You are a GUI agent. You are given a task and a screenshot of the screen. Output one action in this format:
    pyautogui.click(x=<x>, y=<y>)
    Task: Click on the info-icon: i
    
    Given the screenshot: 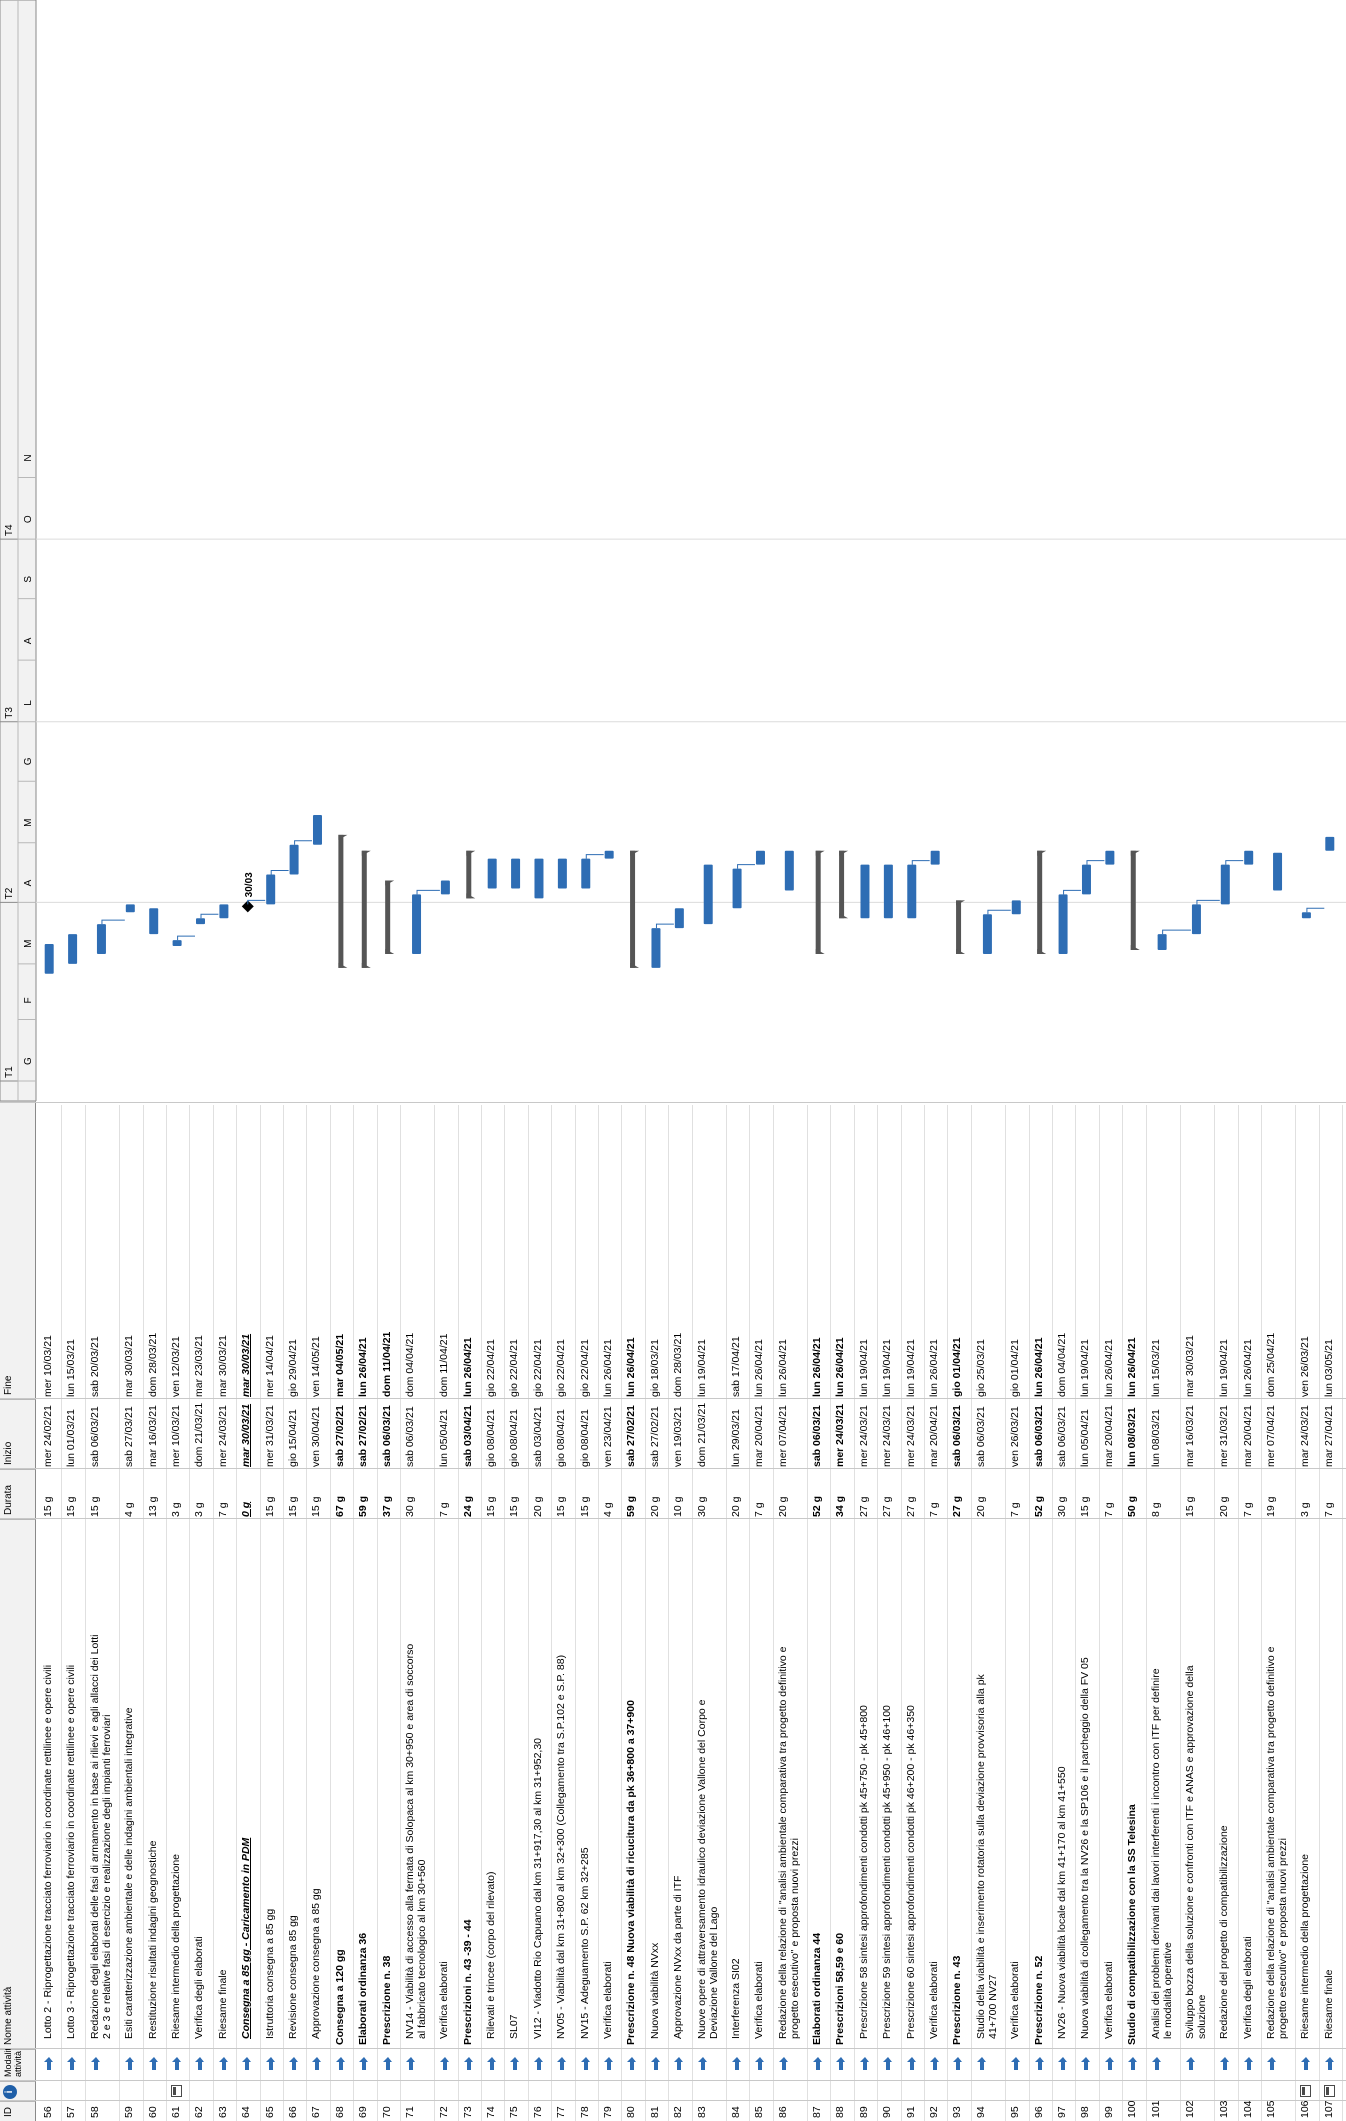 What is the action you would take?
    pyautogui.click(x=10, y=2092)
    